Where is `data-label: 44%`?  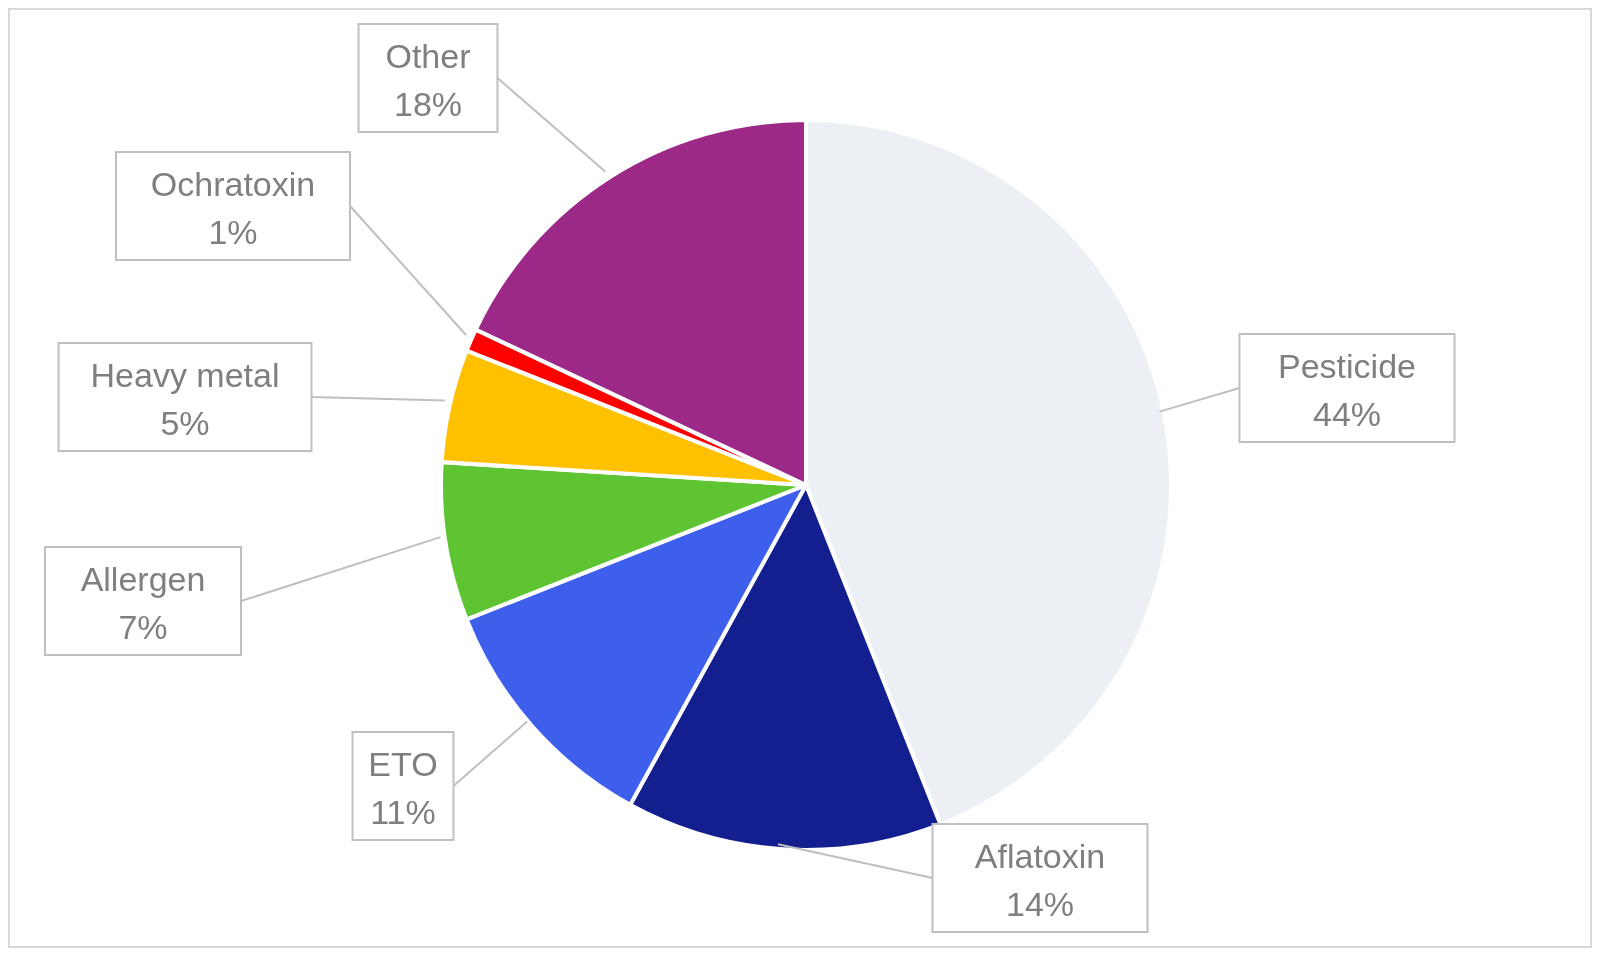
data-label: 44% is located at coordinates (1347, 414).